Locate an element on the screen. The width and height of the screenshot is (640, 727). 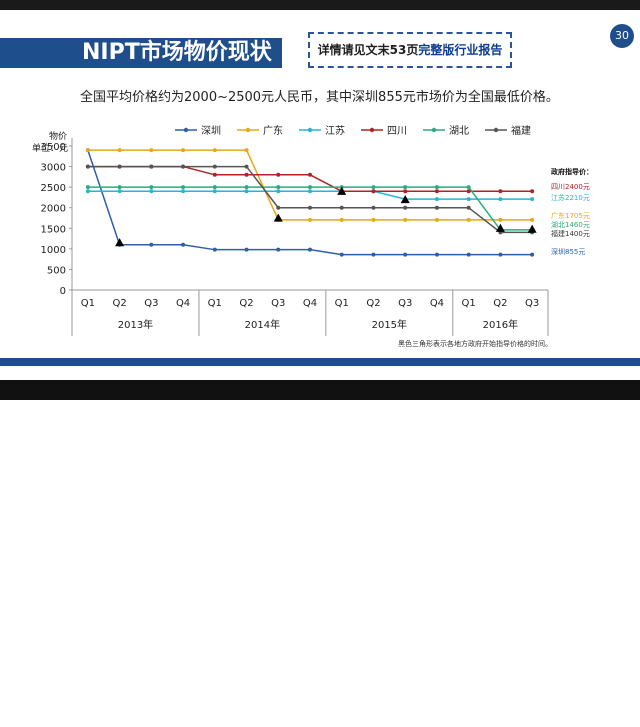
note-prefix: 详情请见文末53页 is located at coordinates (368, 50).